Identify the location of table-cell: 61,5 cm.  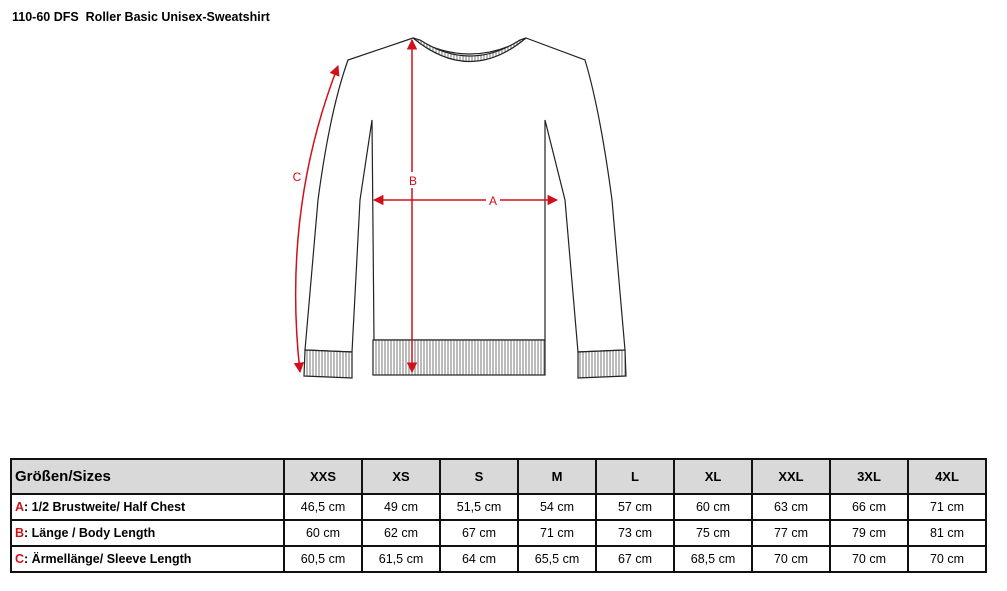
(401, 559).